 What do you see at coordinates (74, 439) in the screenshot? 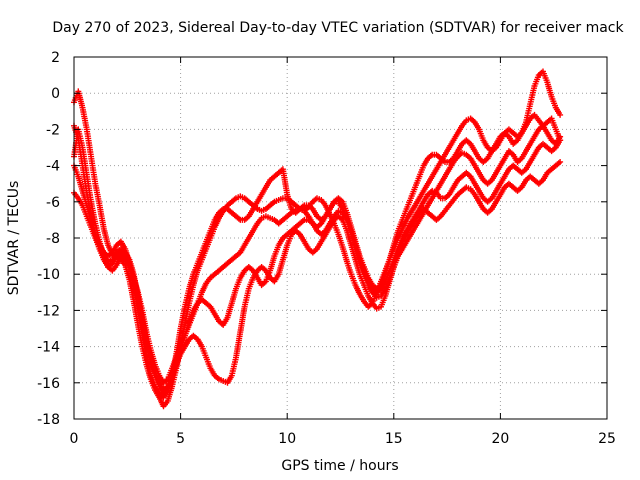
I see `x-tick-label: 0` at bounding box center [74, 439].